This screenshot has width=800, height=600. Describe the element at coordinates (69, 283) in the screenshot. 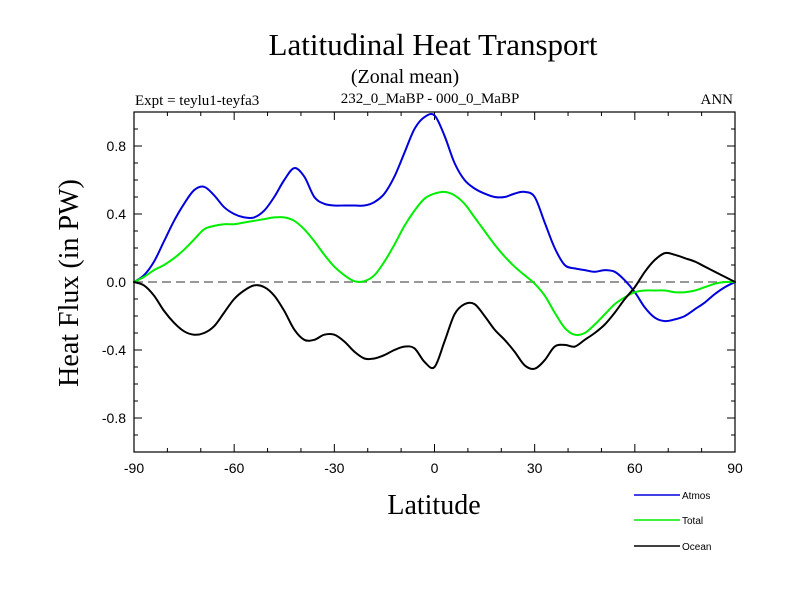

I see `y-axis-label: Heat Flux (in PW)` at that location.